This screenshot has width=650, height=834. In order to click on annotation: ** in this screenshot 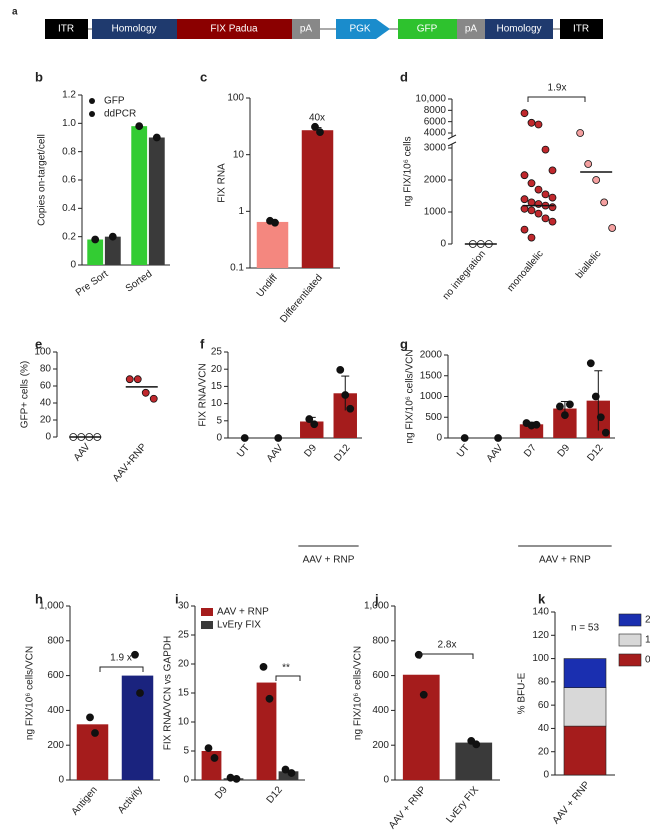, I will do `click(286, 668)`.